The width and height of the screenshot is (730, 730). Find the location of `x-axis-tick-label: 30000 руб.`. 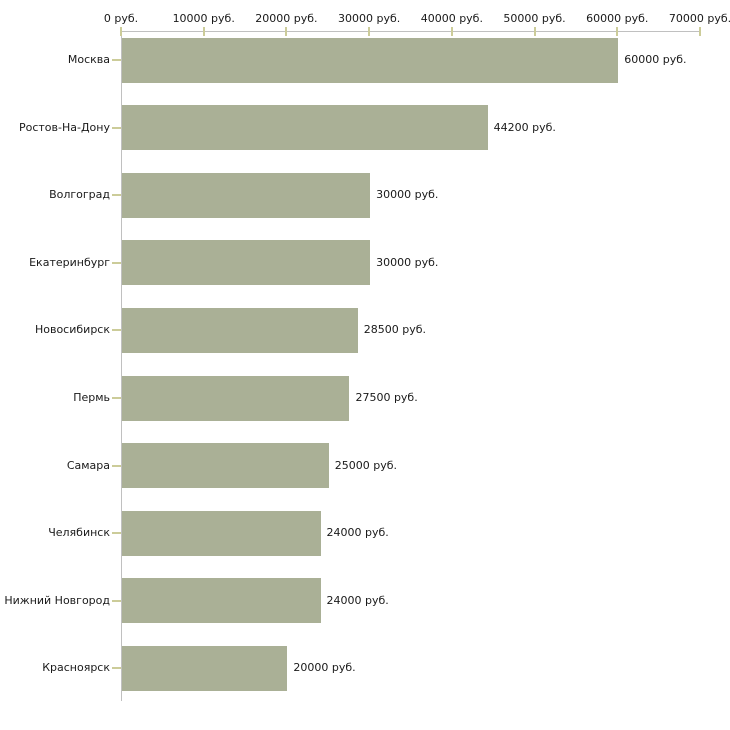

x-axis-tick-label: 30000 руб. is located at coordinates (369, 18).